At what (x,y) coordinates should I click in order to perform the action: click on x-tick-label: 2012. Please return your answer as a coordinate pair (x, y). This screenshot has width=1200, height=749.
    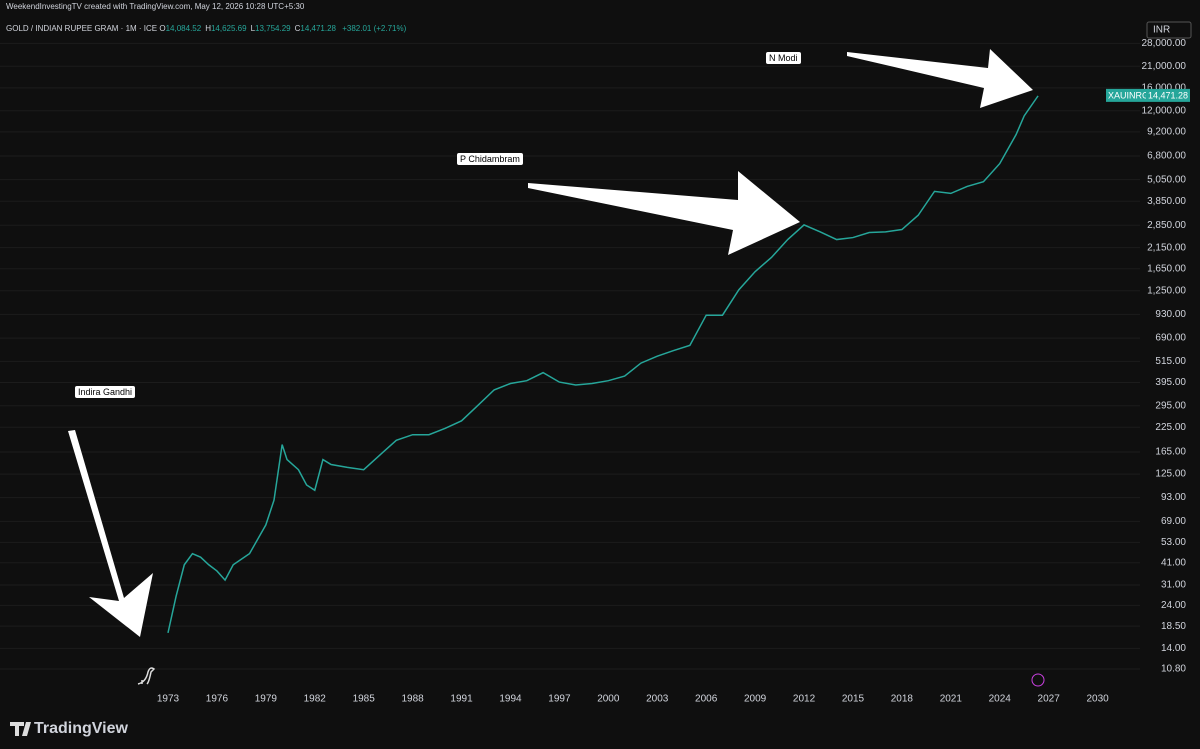
    Looking at the image, I should click on (804, 699).